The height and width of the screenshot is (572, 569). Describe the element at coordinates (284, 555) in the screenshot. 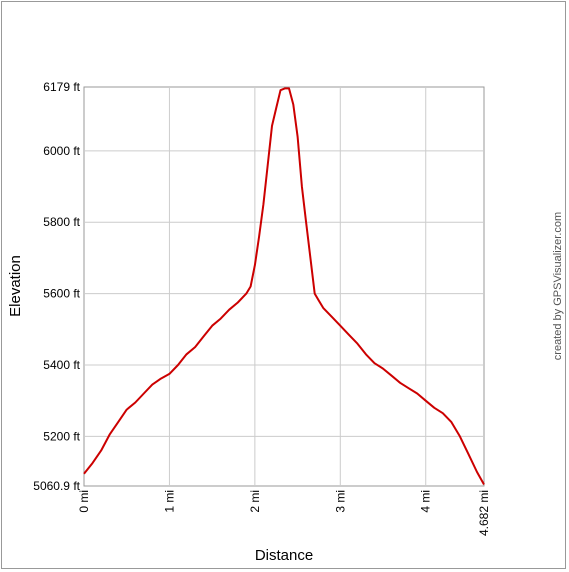

I see `x-axis-title: Distance` at that location.